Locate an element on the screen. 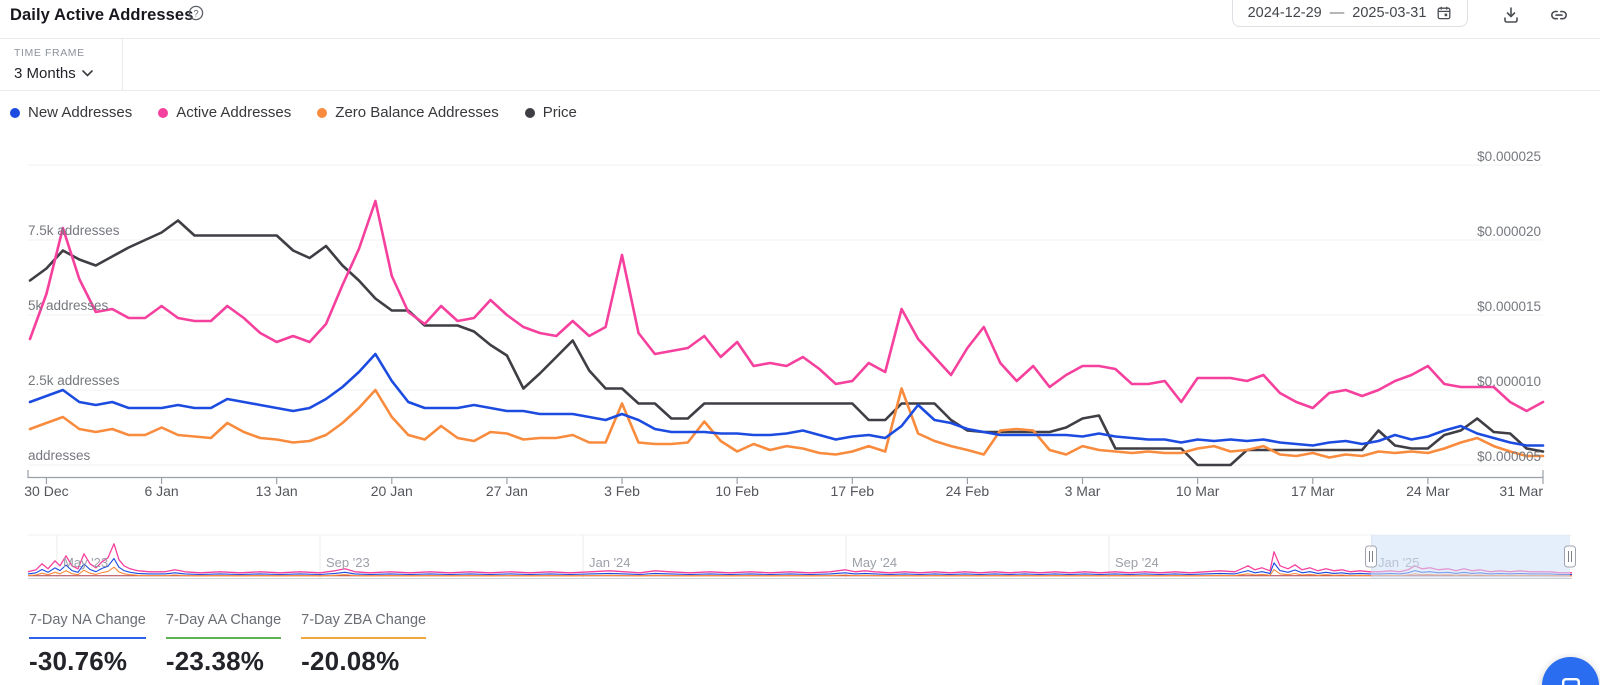 The image size is (1600, 685). legend-item-price: Price is located at coordinates (550, 112).